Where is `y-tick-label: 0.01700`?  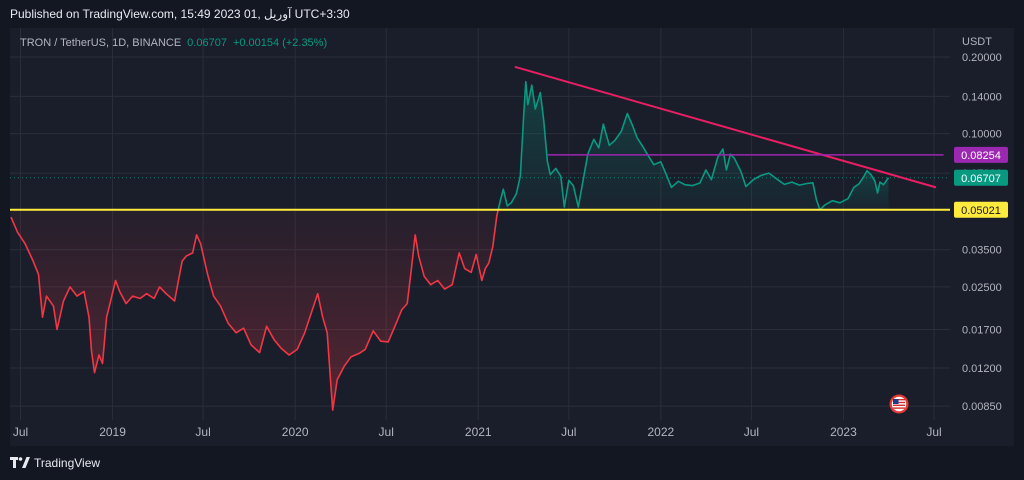
y-tick-label: 0.01700 is located at coordinates (982, 331).